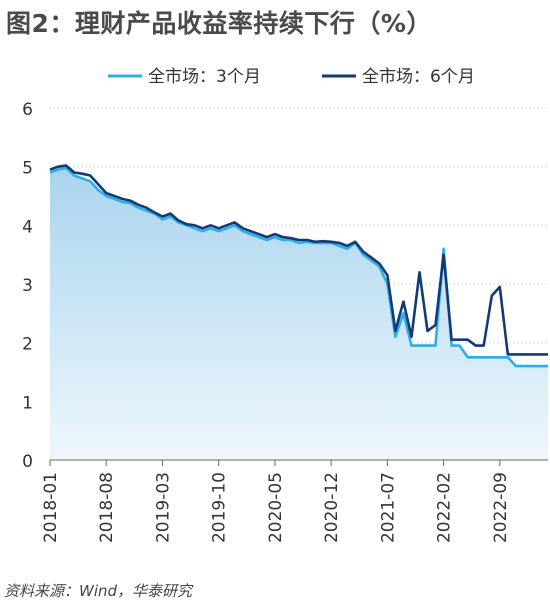 Image resolution: width=550 pixels, height=606 pixels. What do you see at coordinates (27, 462) in the screenshot?
I see `y-tick-label: 0` at bounding box center [27, 462].